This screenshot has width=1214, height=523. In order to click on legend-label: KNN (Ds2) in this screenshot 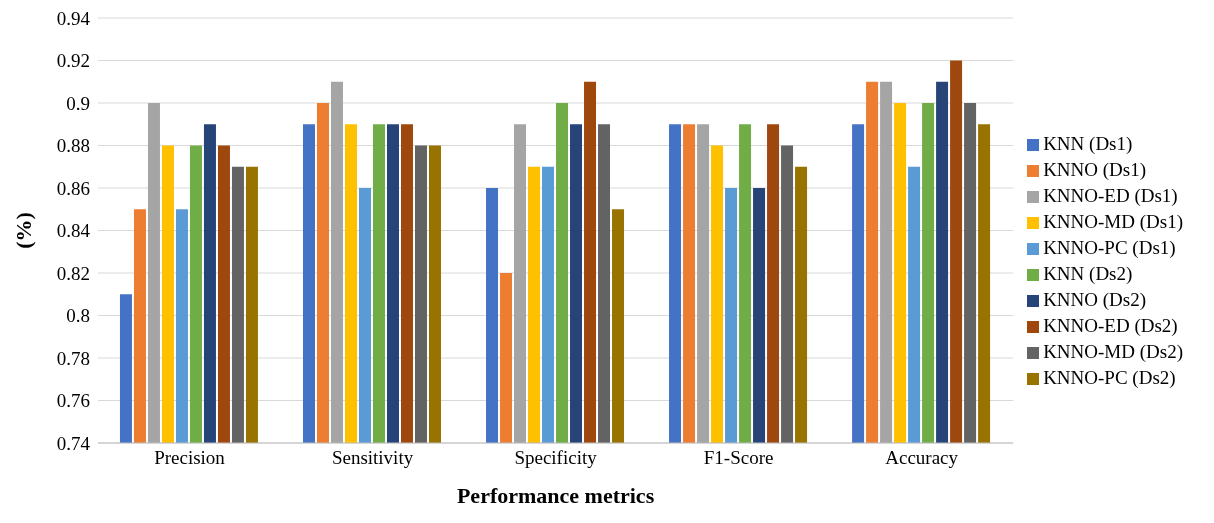, I will do `click(1088, 273)`.